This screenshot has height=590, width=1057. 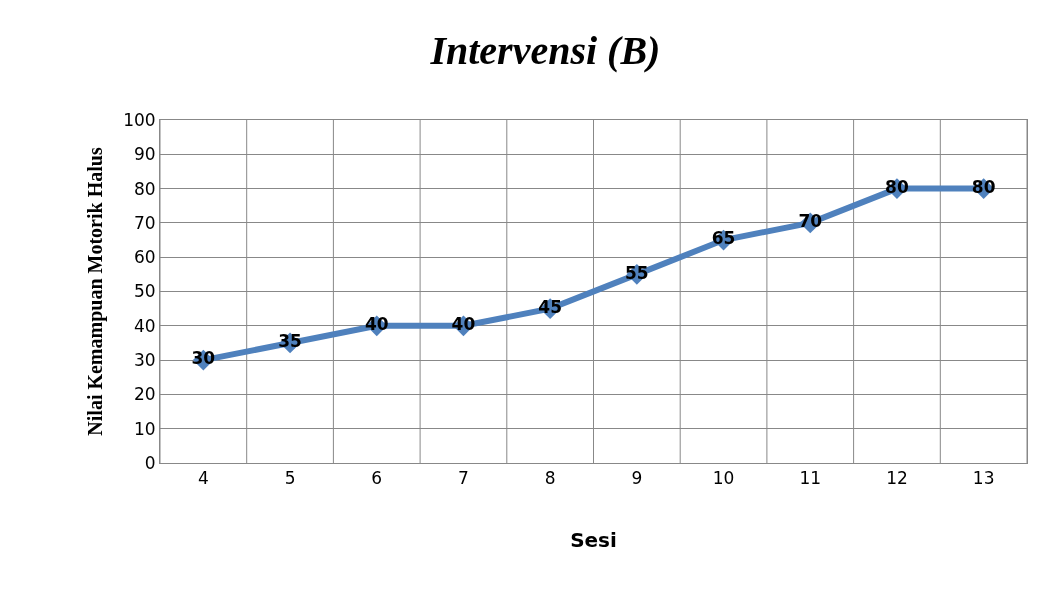 What do you see at coordinates (463, 478) in the screenshot?
I see `x-tick-label: 7` at bounding box center [463, 478].